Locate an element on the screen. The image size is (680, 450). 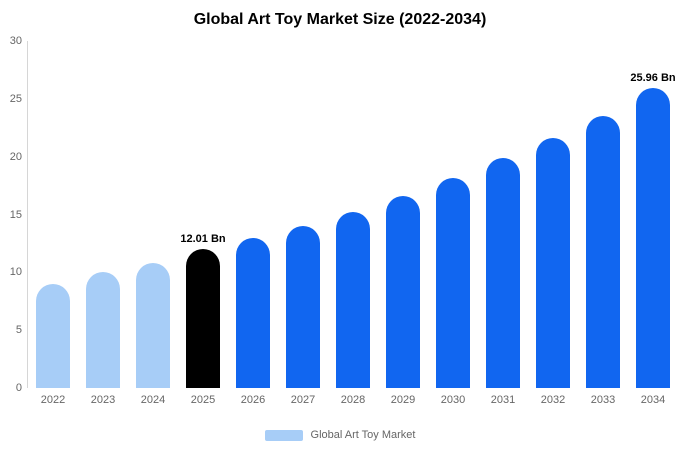
y-tick-label: 15 is located at coordinates (15, 214).